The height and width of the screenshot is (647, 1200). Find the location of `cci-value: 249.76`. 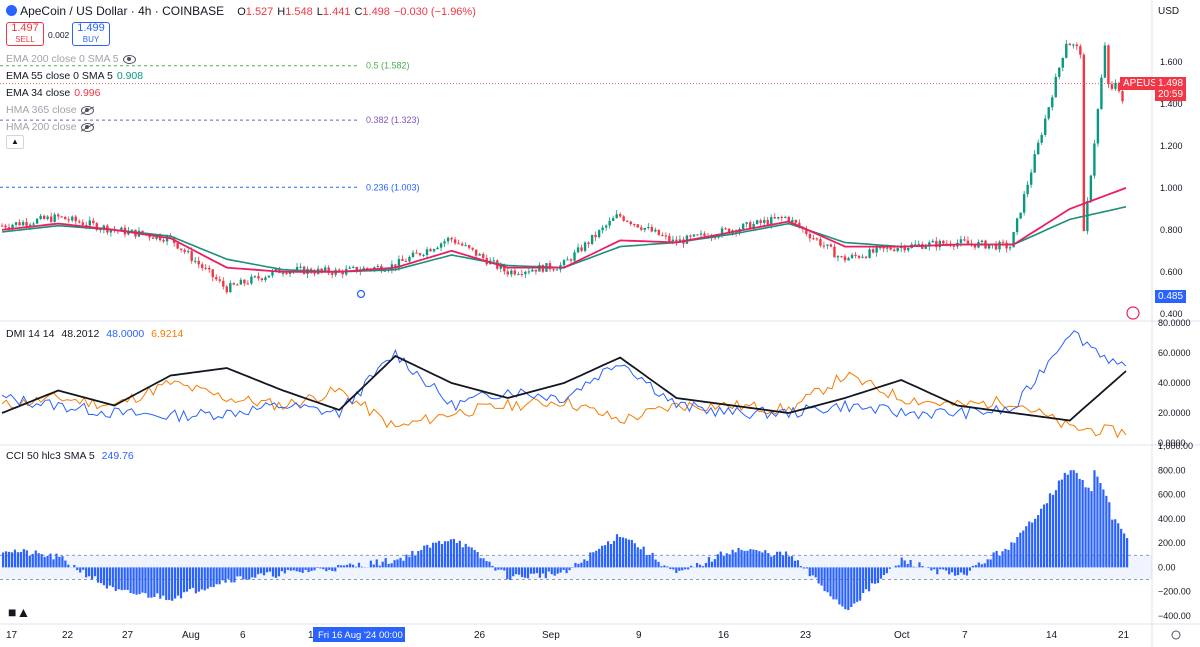

cci-value: 249.76 is located at coordinates (117, 456).